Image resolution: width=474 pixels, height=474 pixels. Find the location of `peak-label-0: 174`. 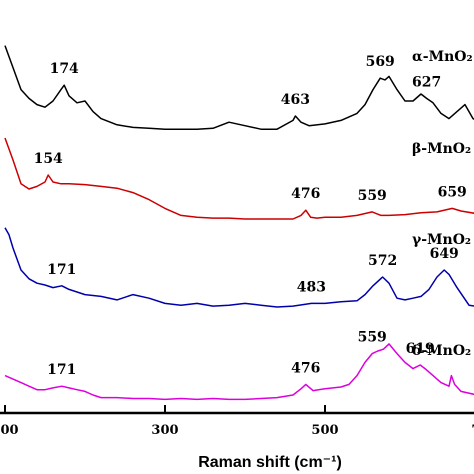

peak-label-0: 174 is located at coordinates (64, 69).